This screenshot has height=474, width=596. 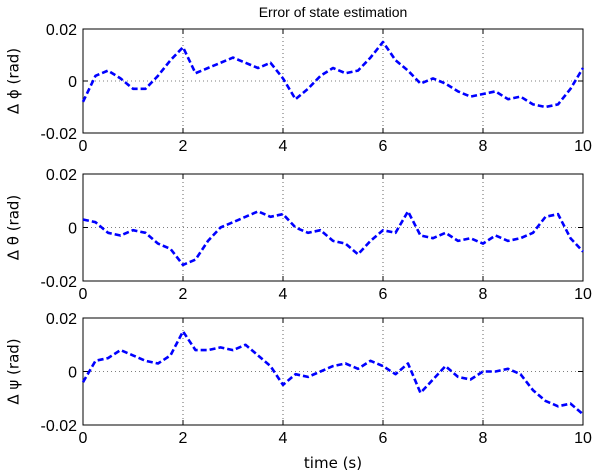 What do you see at coordinates (333, 463) in the screenshot?
I see `x-axis-label: time (s)` at bounding box center [333, 463].